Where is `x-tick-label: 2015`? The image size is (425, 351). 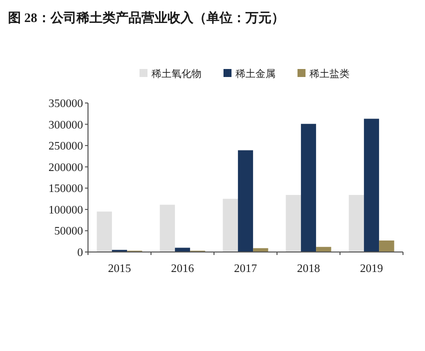
x-tick-label: 2015 is located at coordinates (120, 269).